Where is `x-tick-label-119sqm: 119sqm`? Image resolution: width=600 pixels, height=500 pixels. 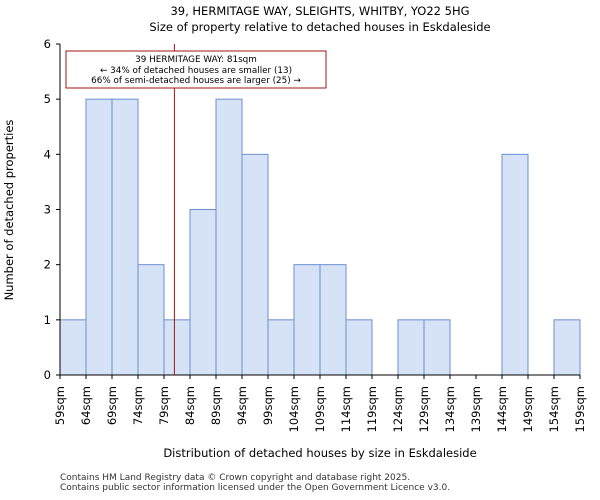
x-tick-label-119sqm: 119sqm is located at coordinates (372, 409).